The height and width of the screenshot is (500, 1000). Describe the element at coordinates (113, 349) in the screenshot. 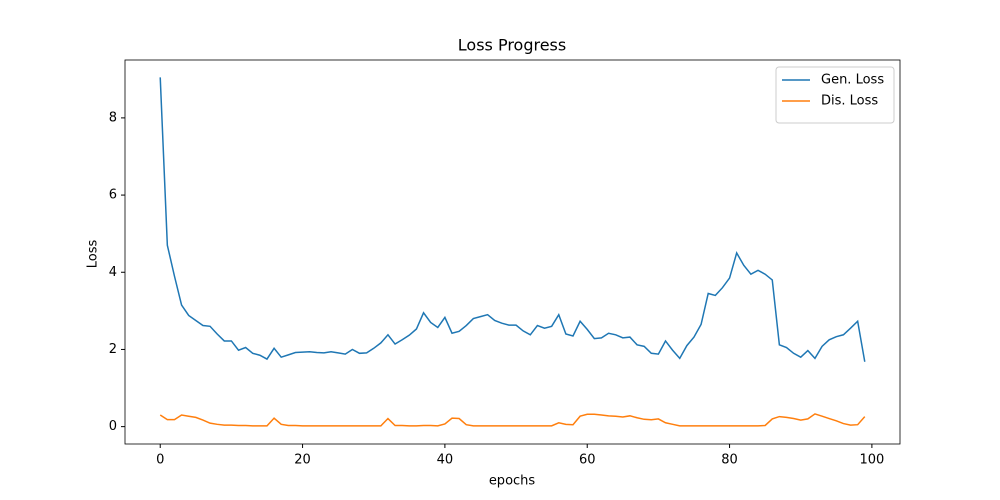

I see `y-tick-label: 2` at that location.